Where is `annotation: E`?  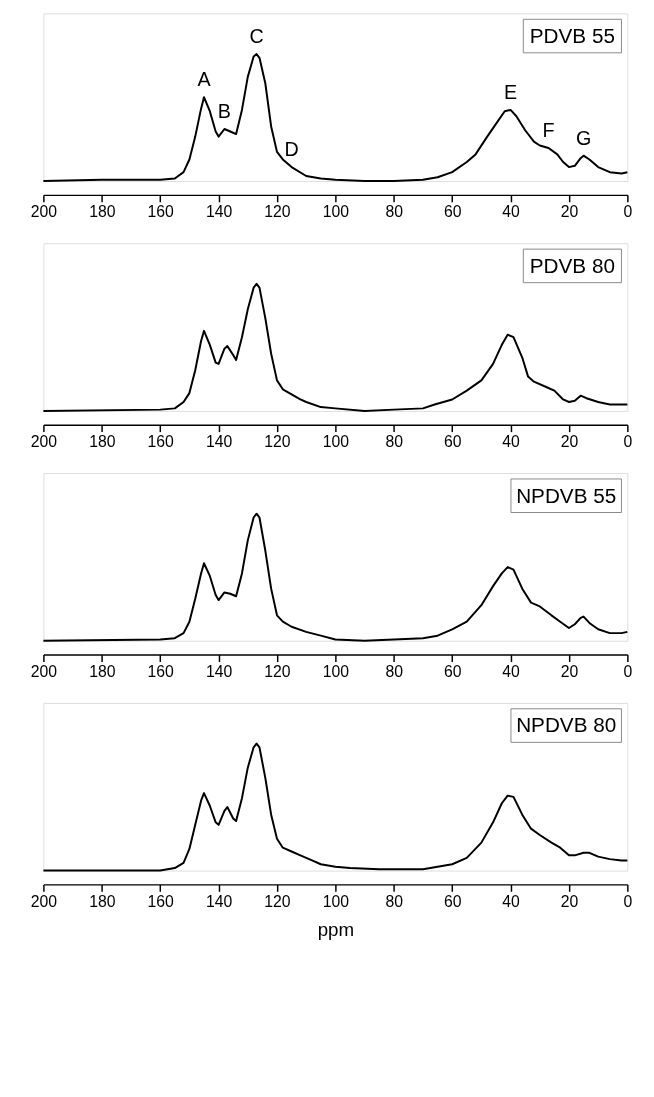 annotation: E is located at coordinates (511, 92).